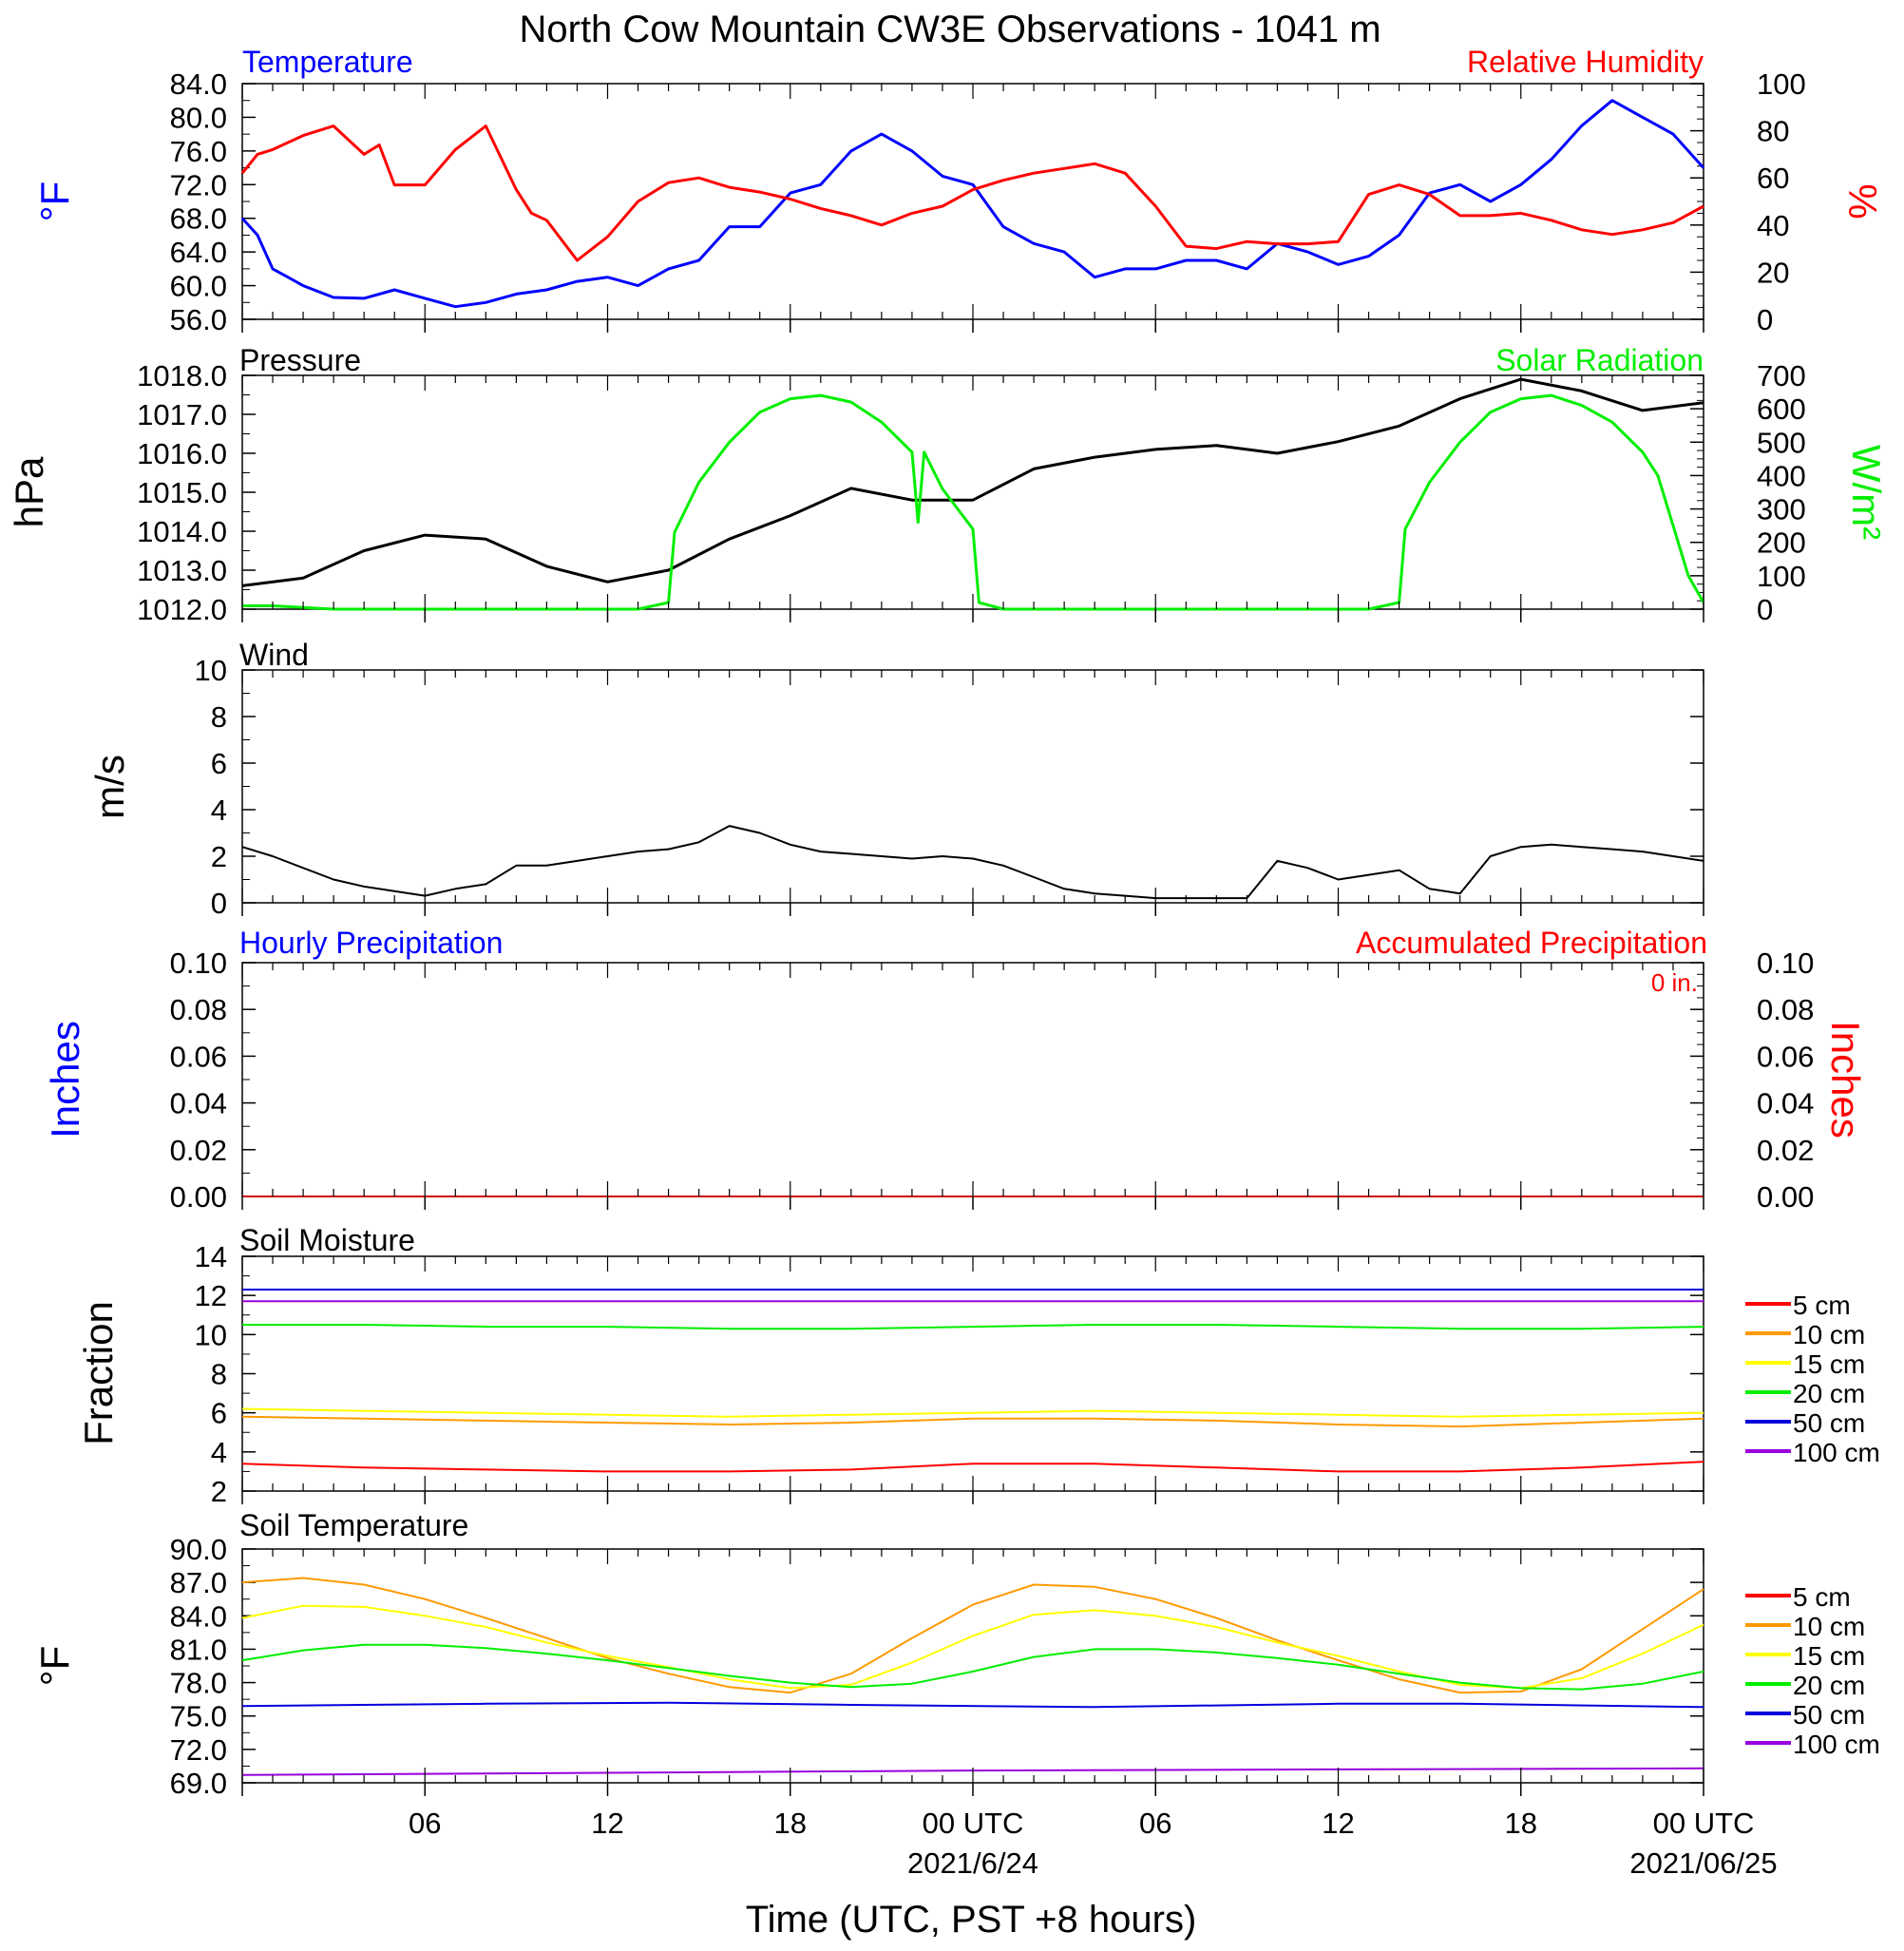 This screenshot has width=1904, height=1951. What do you see at coordinates (972, 1635) in the screenshot?
I see `series-10-cm` at bounding box center [972, 1635].